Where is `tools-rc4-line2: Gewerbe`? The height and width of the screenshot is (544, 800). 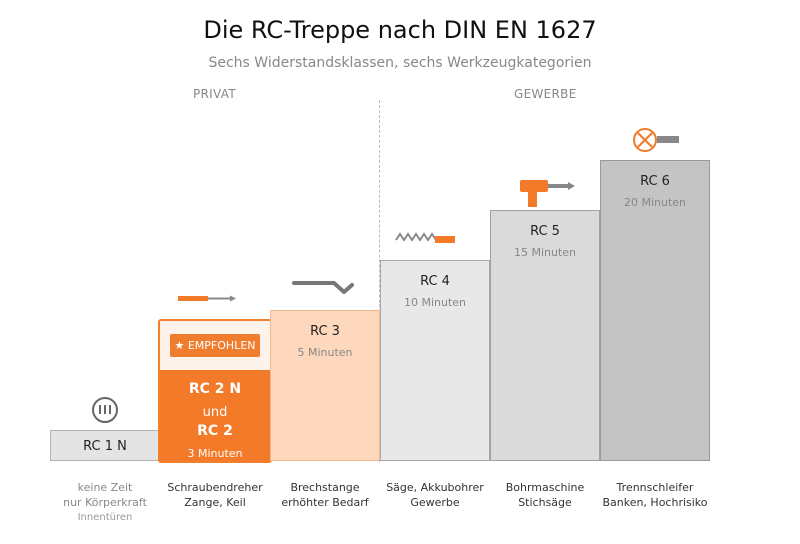 tools-rc4-line2: Gewerbe is located at coordinates (435, 502).